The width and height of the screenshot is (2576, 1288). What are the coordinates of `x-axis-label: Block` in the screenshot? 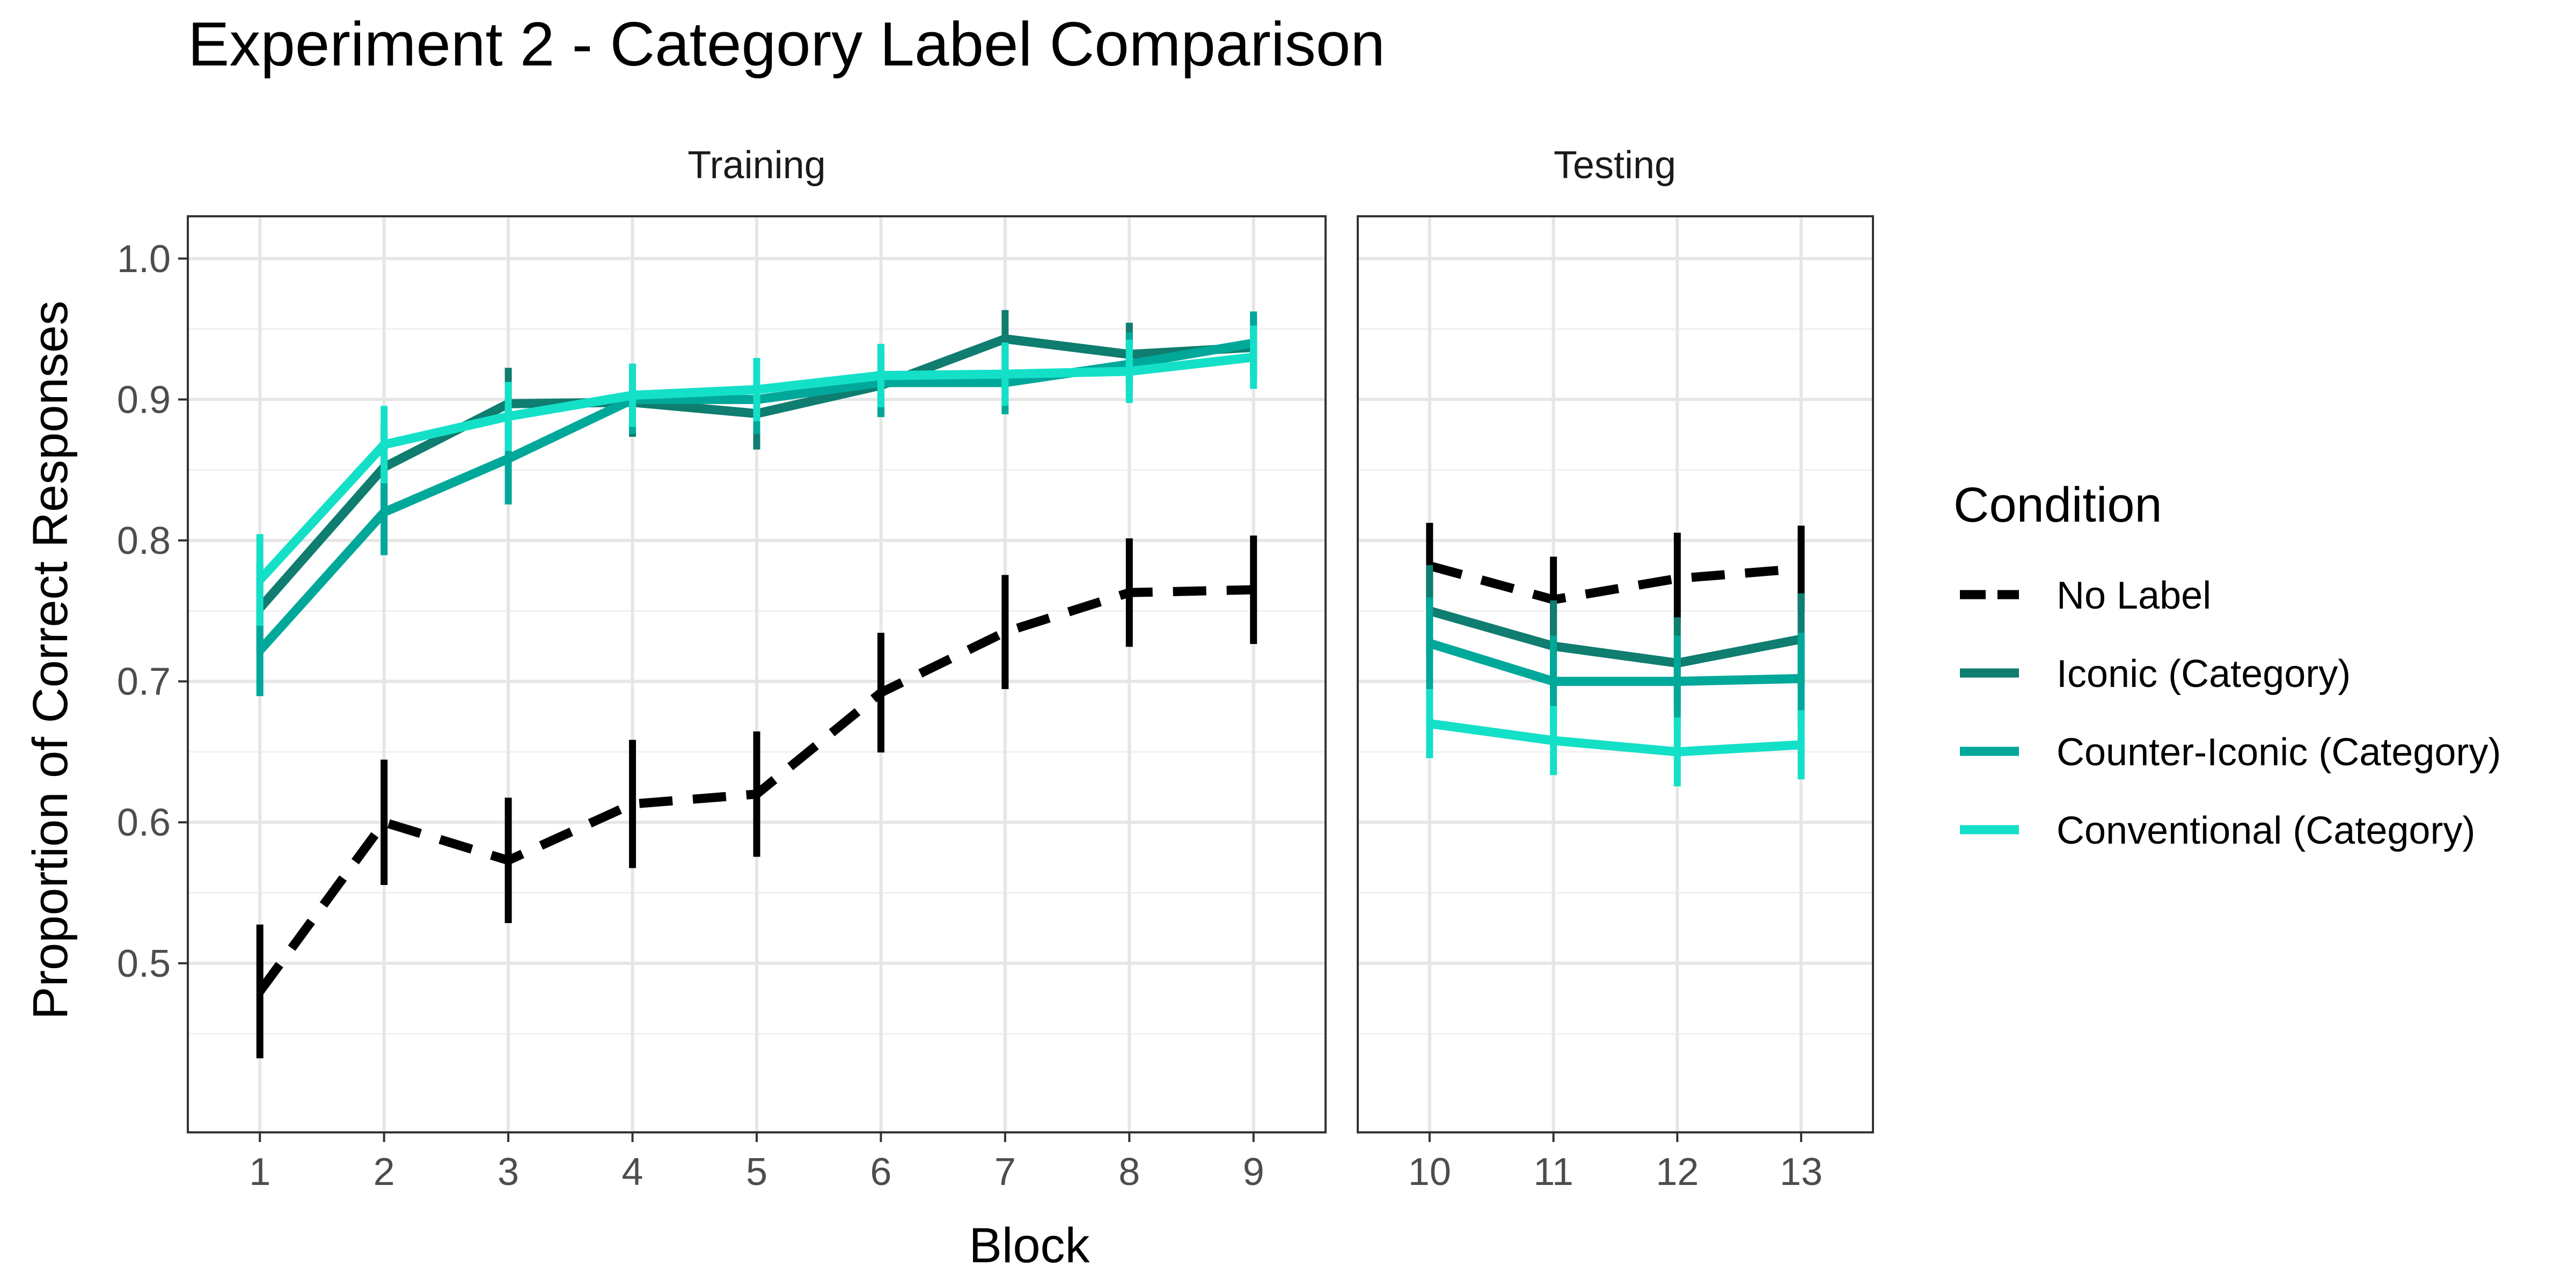 It's located at (1030, 1245).